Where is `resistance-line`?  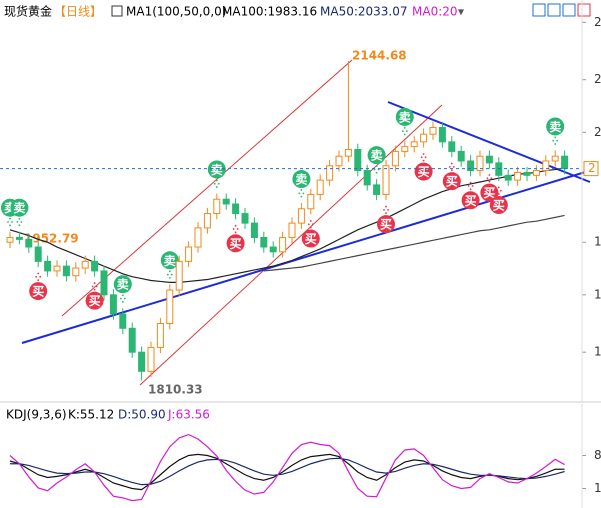
resistance-line is located at coordinates (489, 142).